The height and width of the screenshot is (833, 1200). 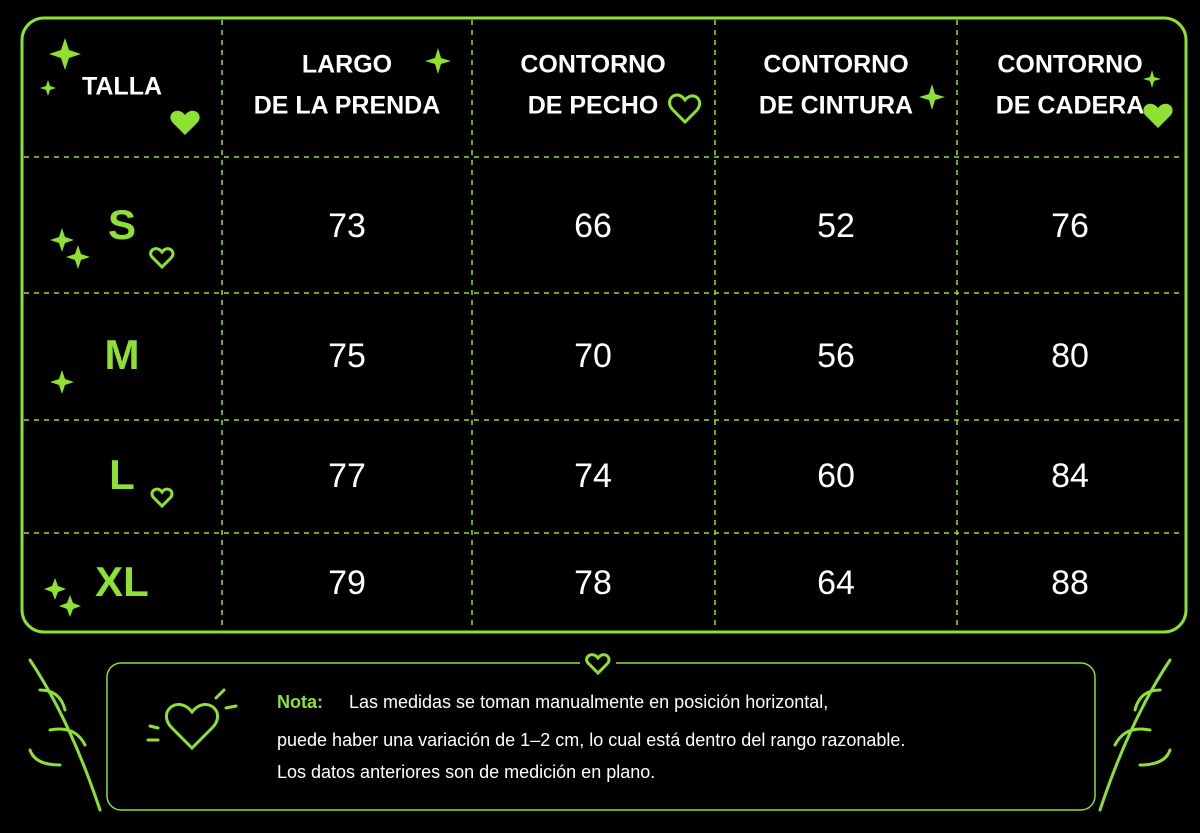 I want to click on measure-cell: 52, so click(x=836, y=226).